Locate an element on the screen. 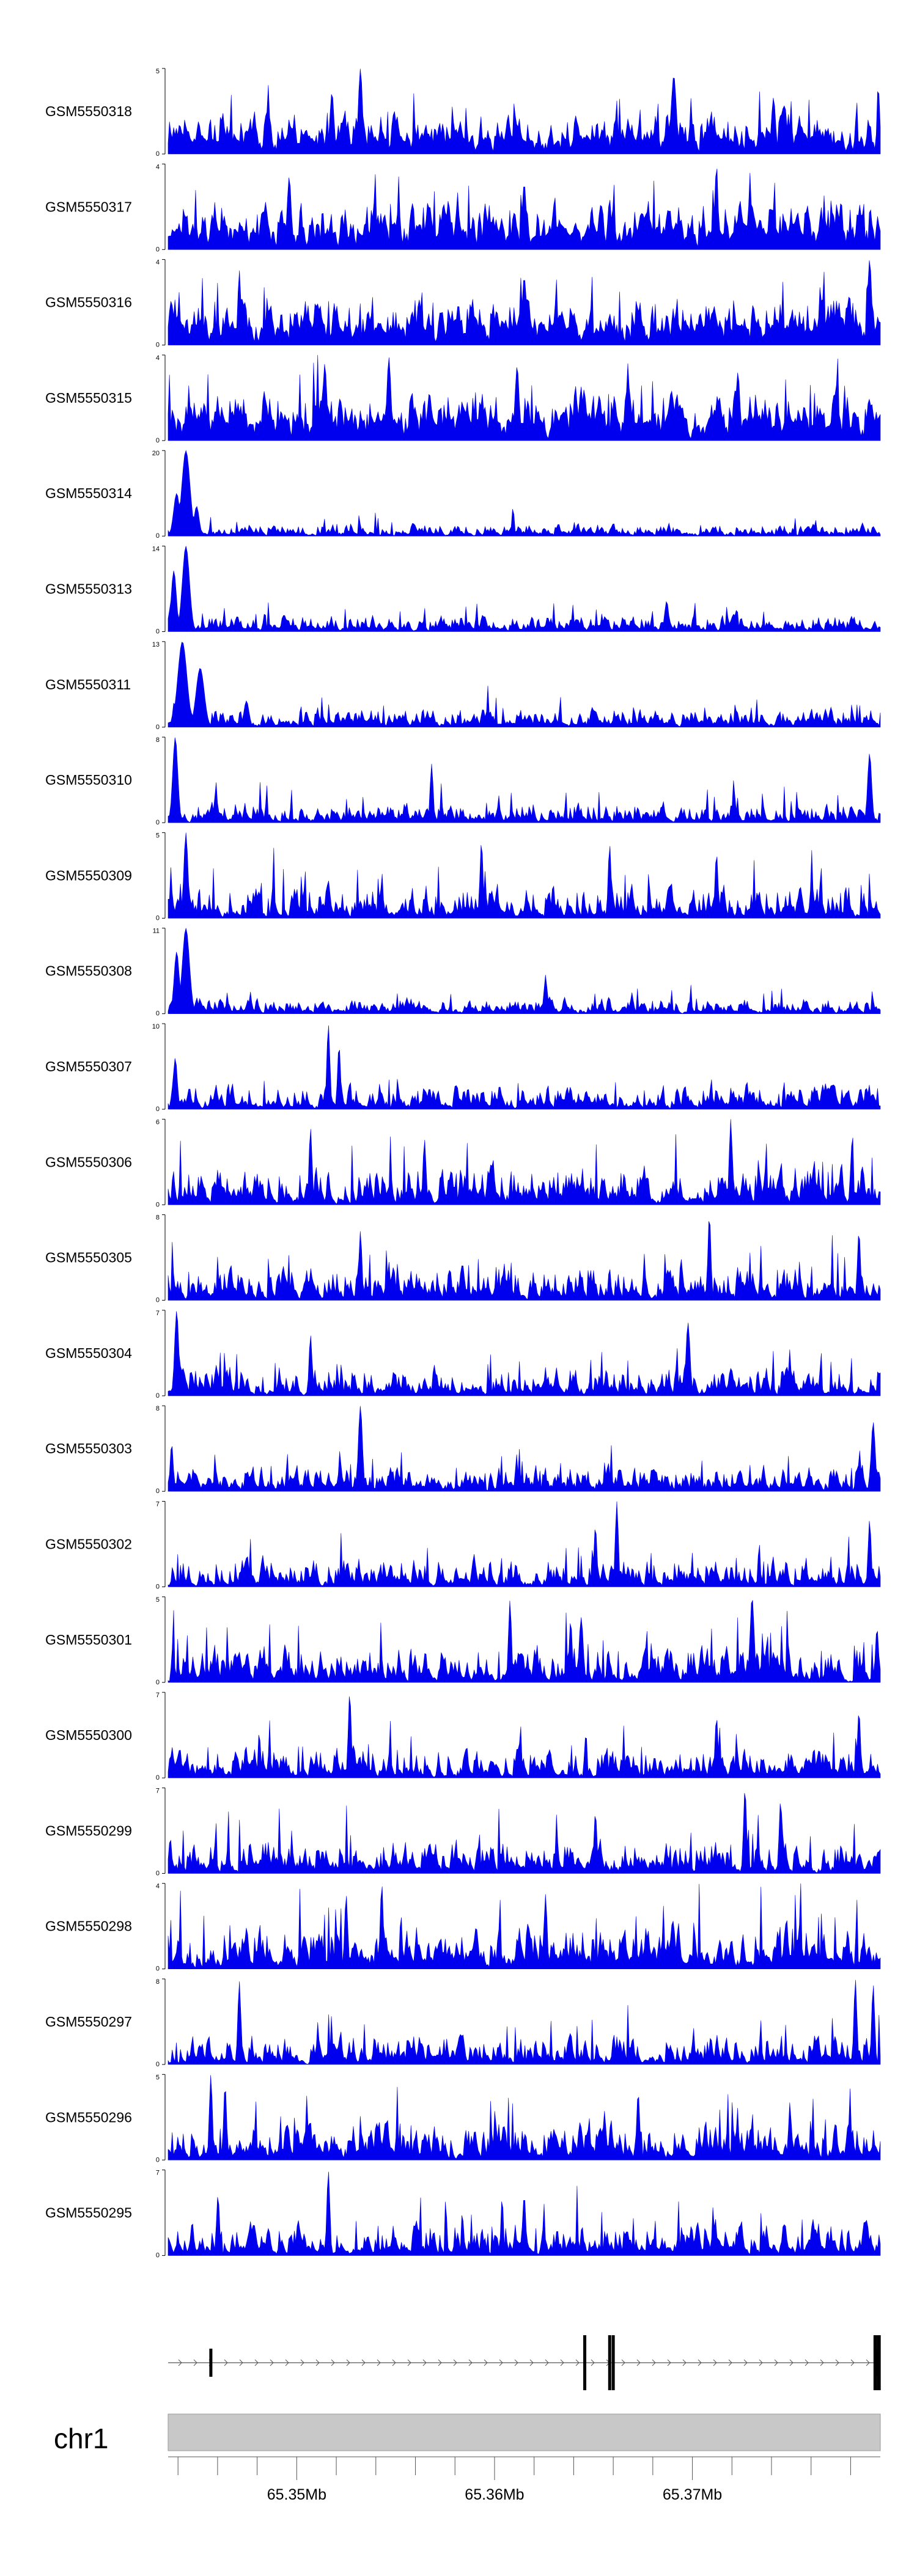 The height and width of the screenshot is (2576, 917). coverage-track: GSM5550299 7 0 is located at coordinates (463, 1832).